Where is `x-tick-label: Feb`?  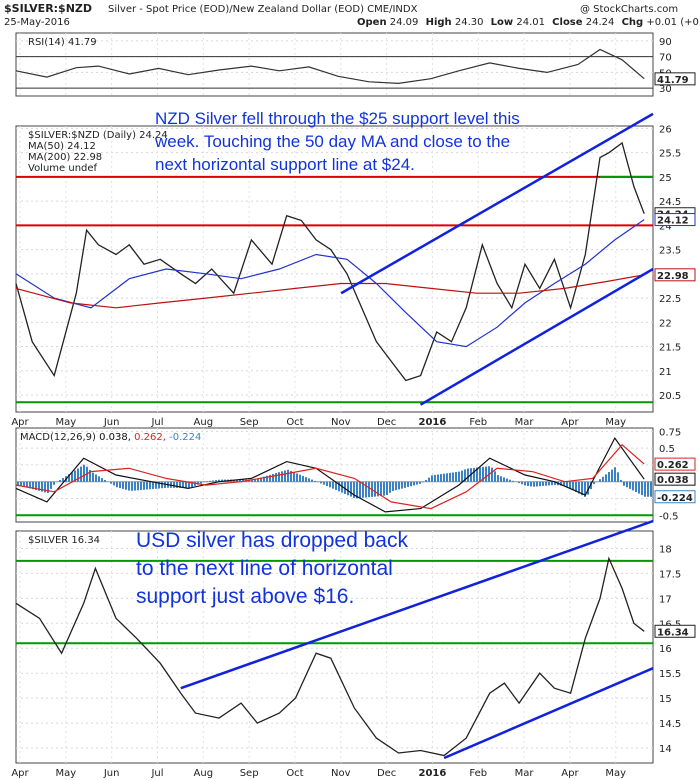 x-tick-label: Feb is located at coordinates (478, 422).